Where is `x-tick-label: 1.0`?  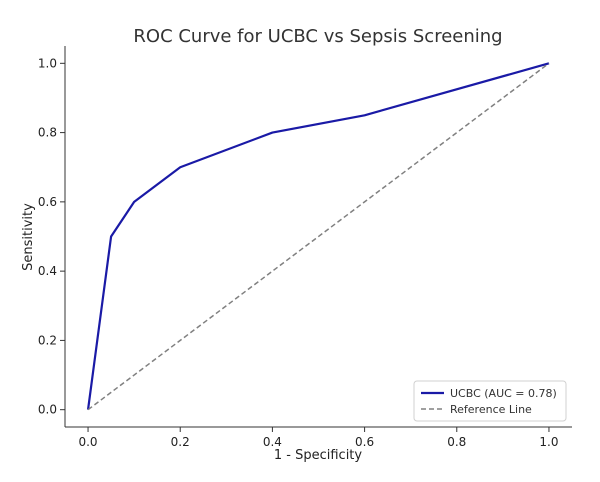 x-tick-label: 1.0 is located at coordinates (548, 442).